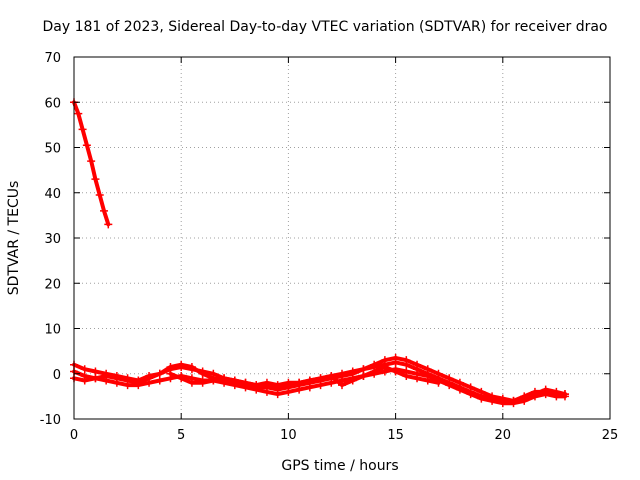  Describe the element at coordinates (395, 435) in the screenshot. I see `x-tick-label: 15` at that location.